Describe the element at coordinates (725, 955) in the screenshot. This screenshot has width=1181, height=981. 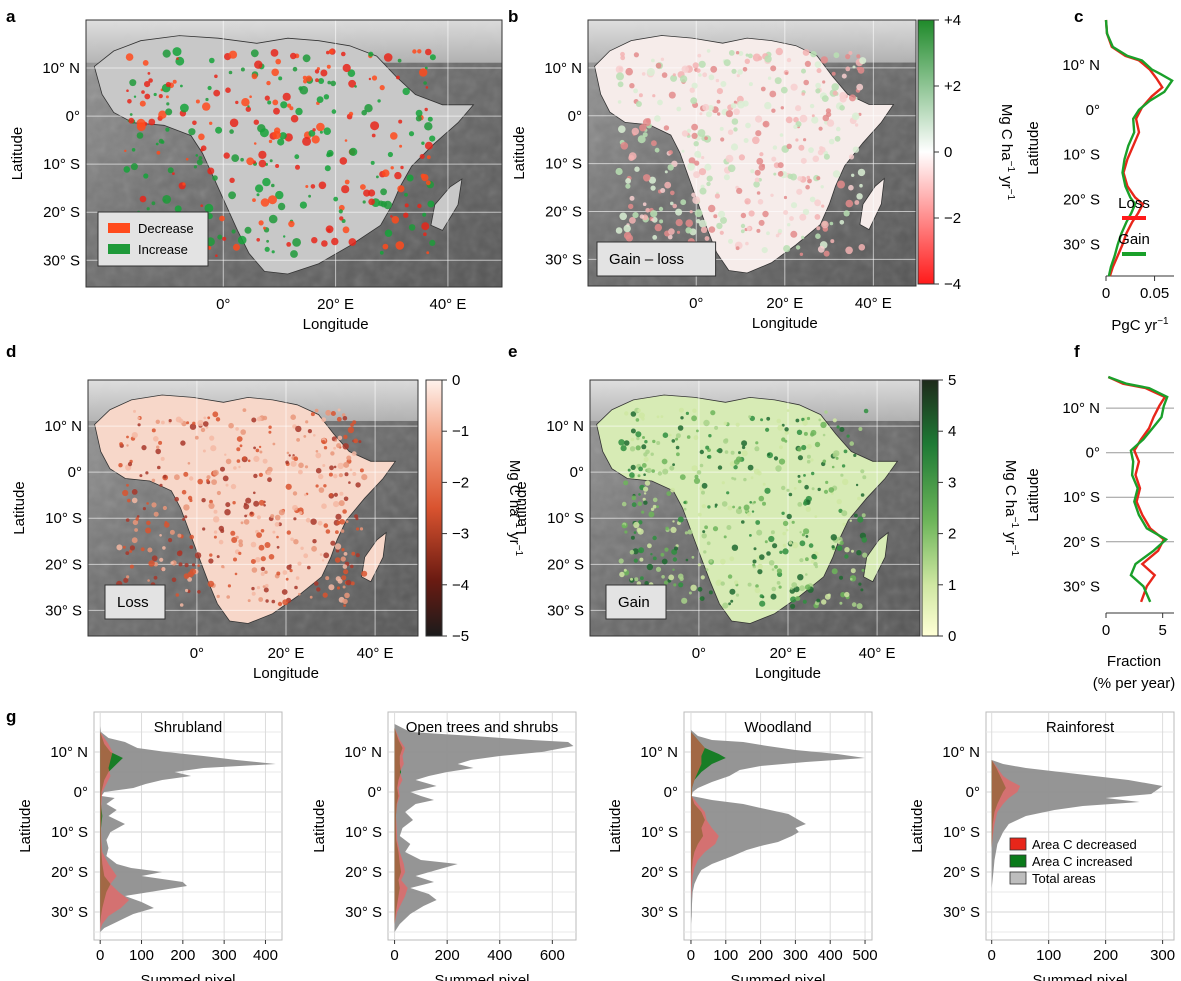
I see `x-tick-label: 100` at that location.